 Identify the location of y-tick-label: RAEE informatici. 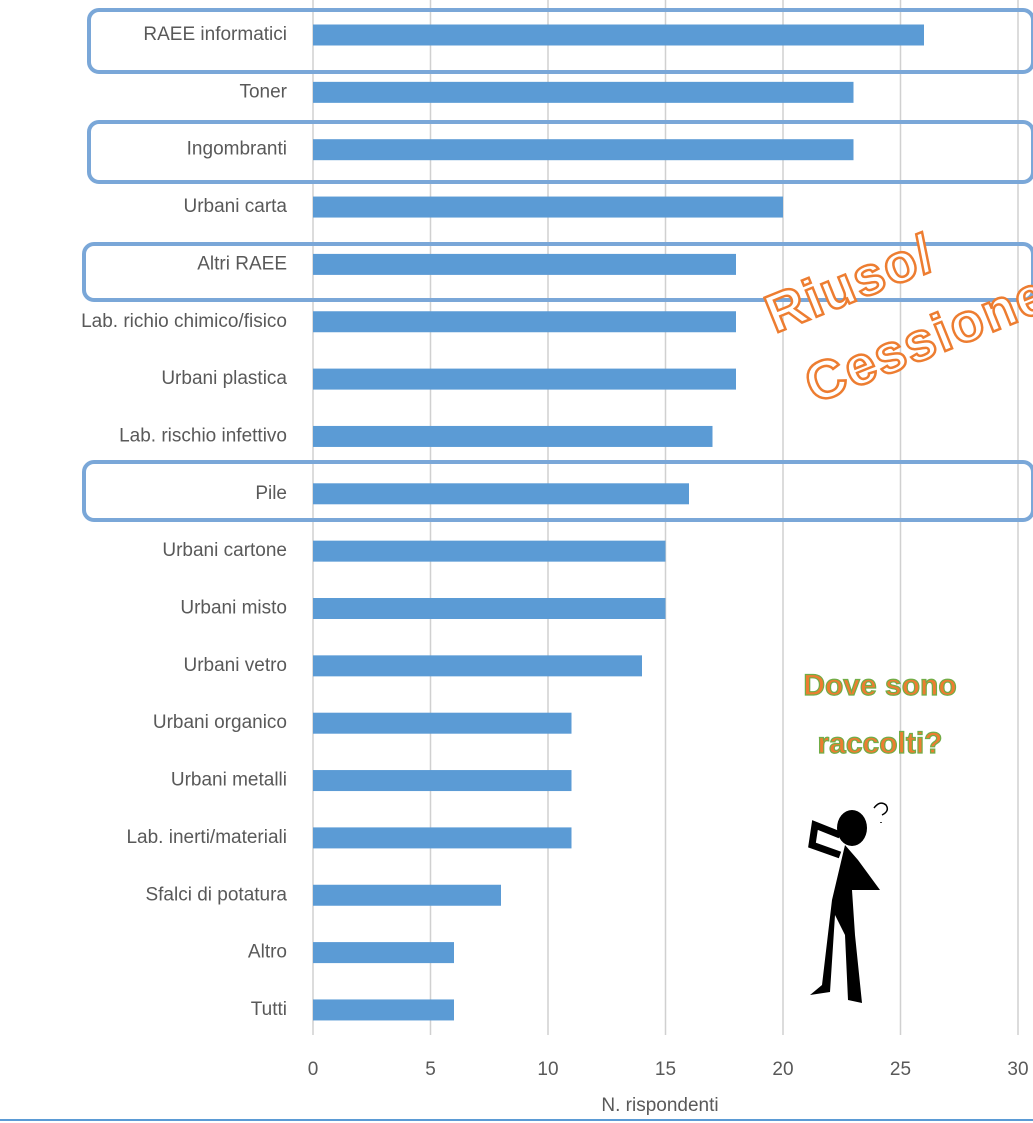
(215, 34).